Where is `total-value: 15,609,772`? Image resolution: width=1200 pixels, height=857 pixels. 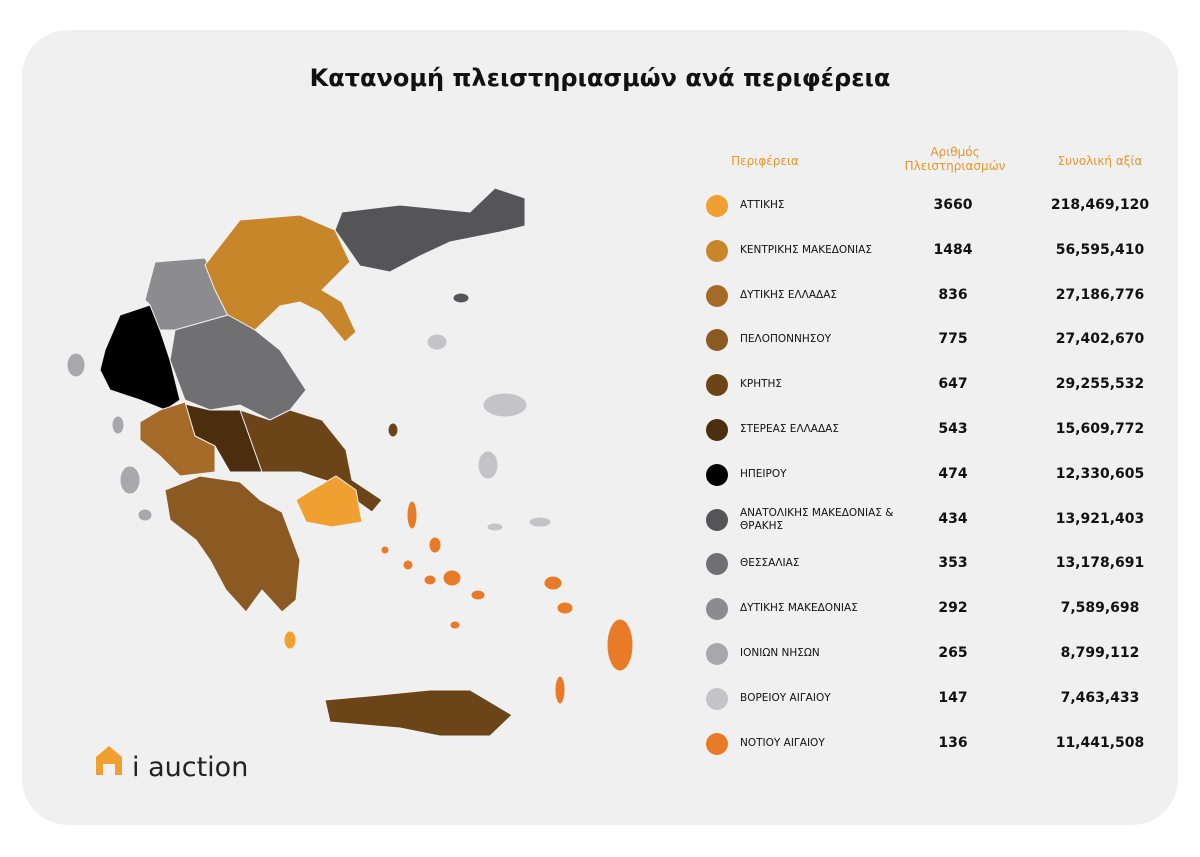
total-value: 15,609,772 is located at coordinates (1100, 429).